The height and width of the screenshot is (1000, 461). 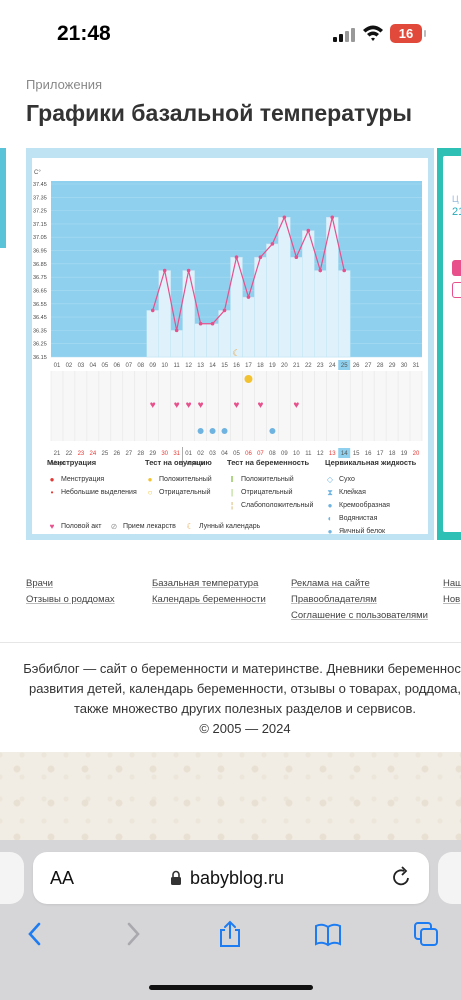 What do you see at coordinates (40, 331) in the screenshot?
I see `y-tick-label: 36.35` at bounding box center [40, 331].